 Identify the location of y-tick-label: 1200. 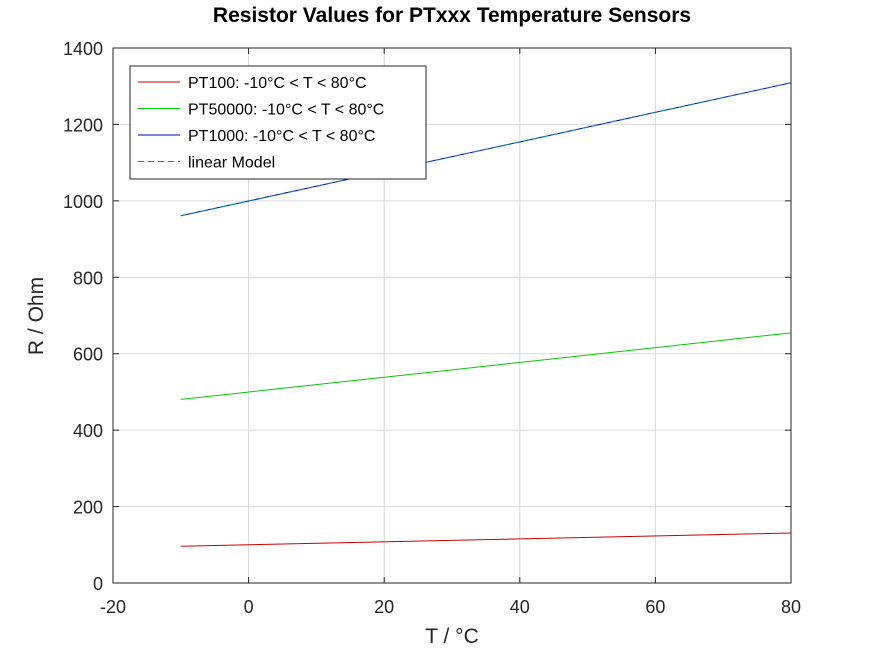
(83, 125).